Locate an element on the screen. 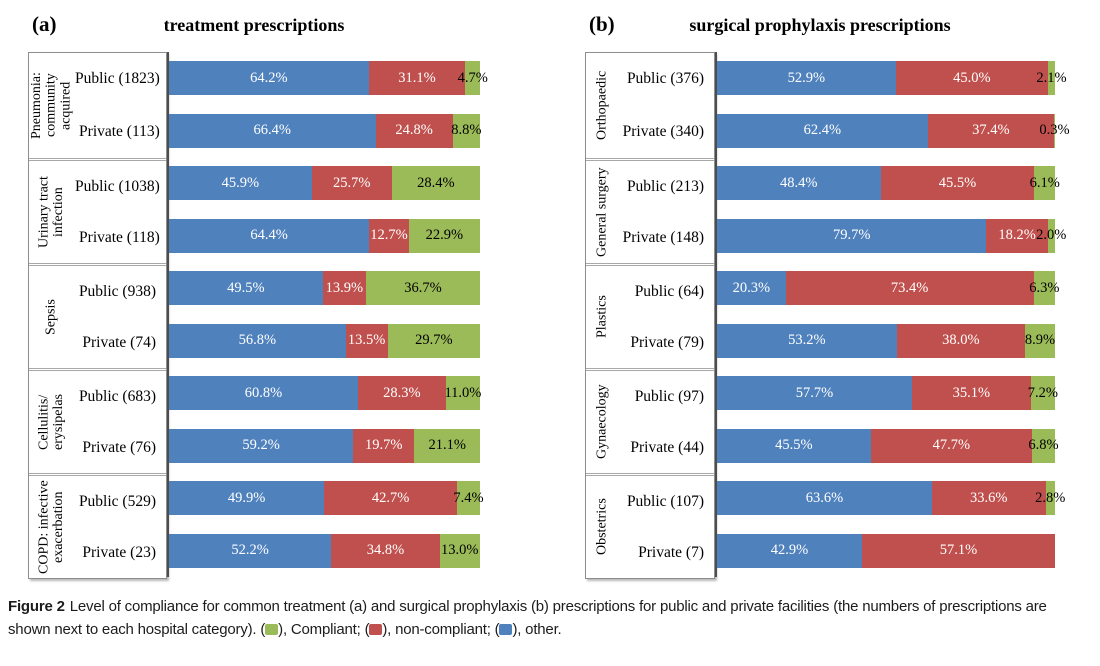  bar-segment-other: 45.9% is located at coordinates (240, 183).